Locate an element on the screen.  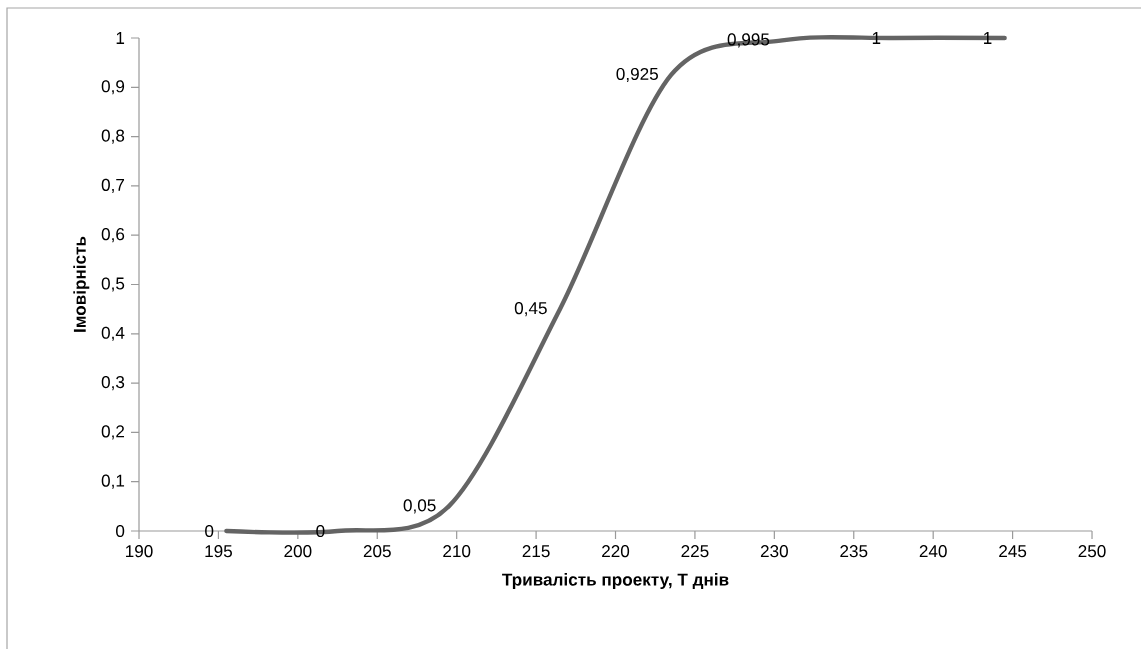
x-tick-label: 210 is located at coordinates (457, 551).